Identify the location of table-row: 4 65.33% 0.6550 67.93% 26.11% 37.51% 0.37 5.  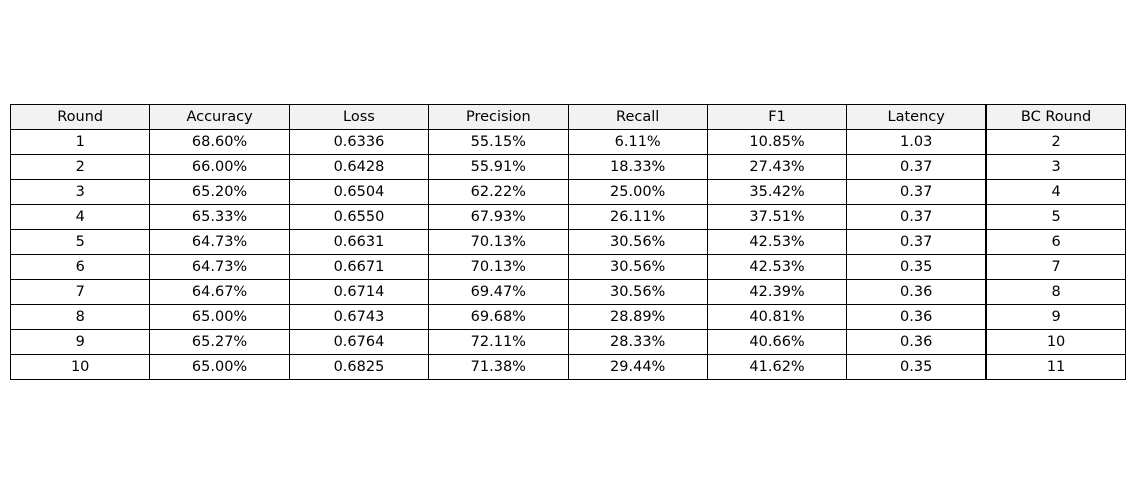
(568, 217).